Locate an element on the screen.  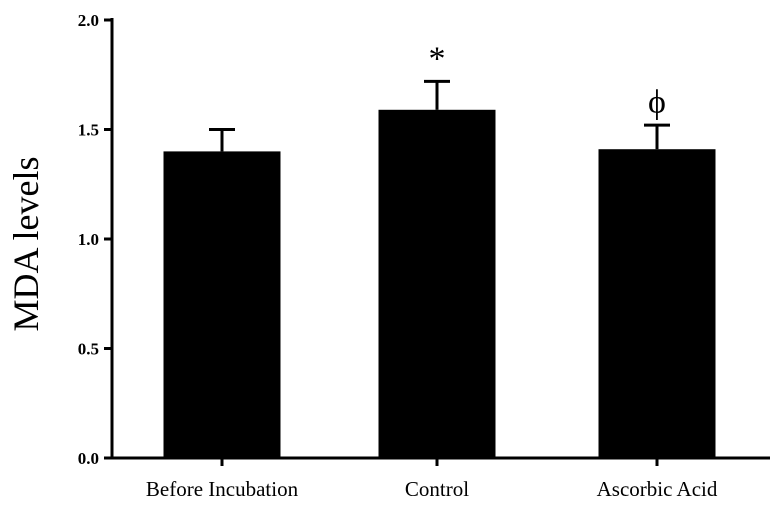
bar-ascorbic-acid is located at coordinates (657, 303).